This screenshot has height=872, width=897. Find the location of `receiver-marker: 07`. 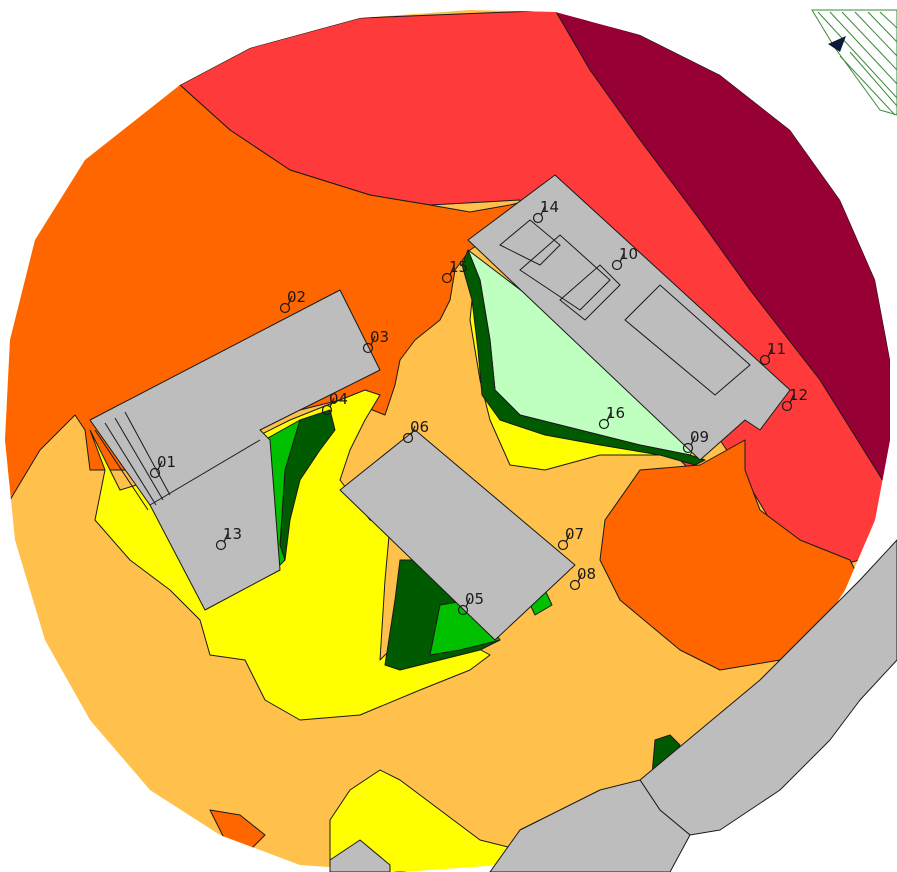

receiver-marker: 07 is located at coordinates (570, 538).